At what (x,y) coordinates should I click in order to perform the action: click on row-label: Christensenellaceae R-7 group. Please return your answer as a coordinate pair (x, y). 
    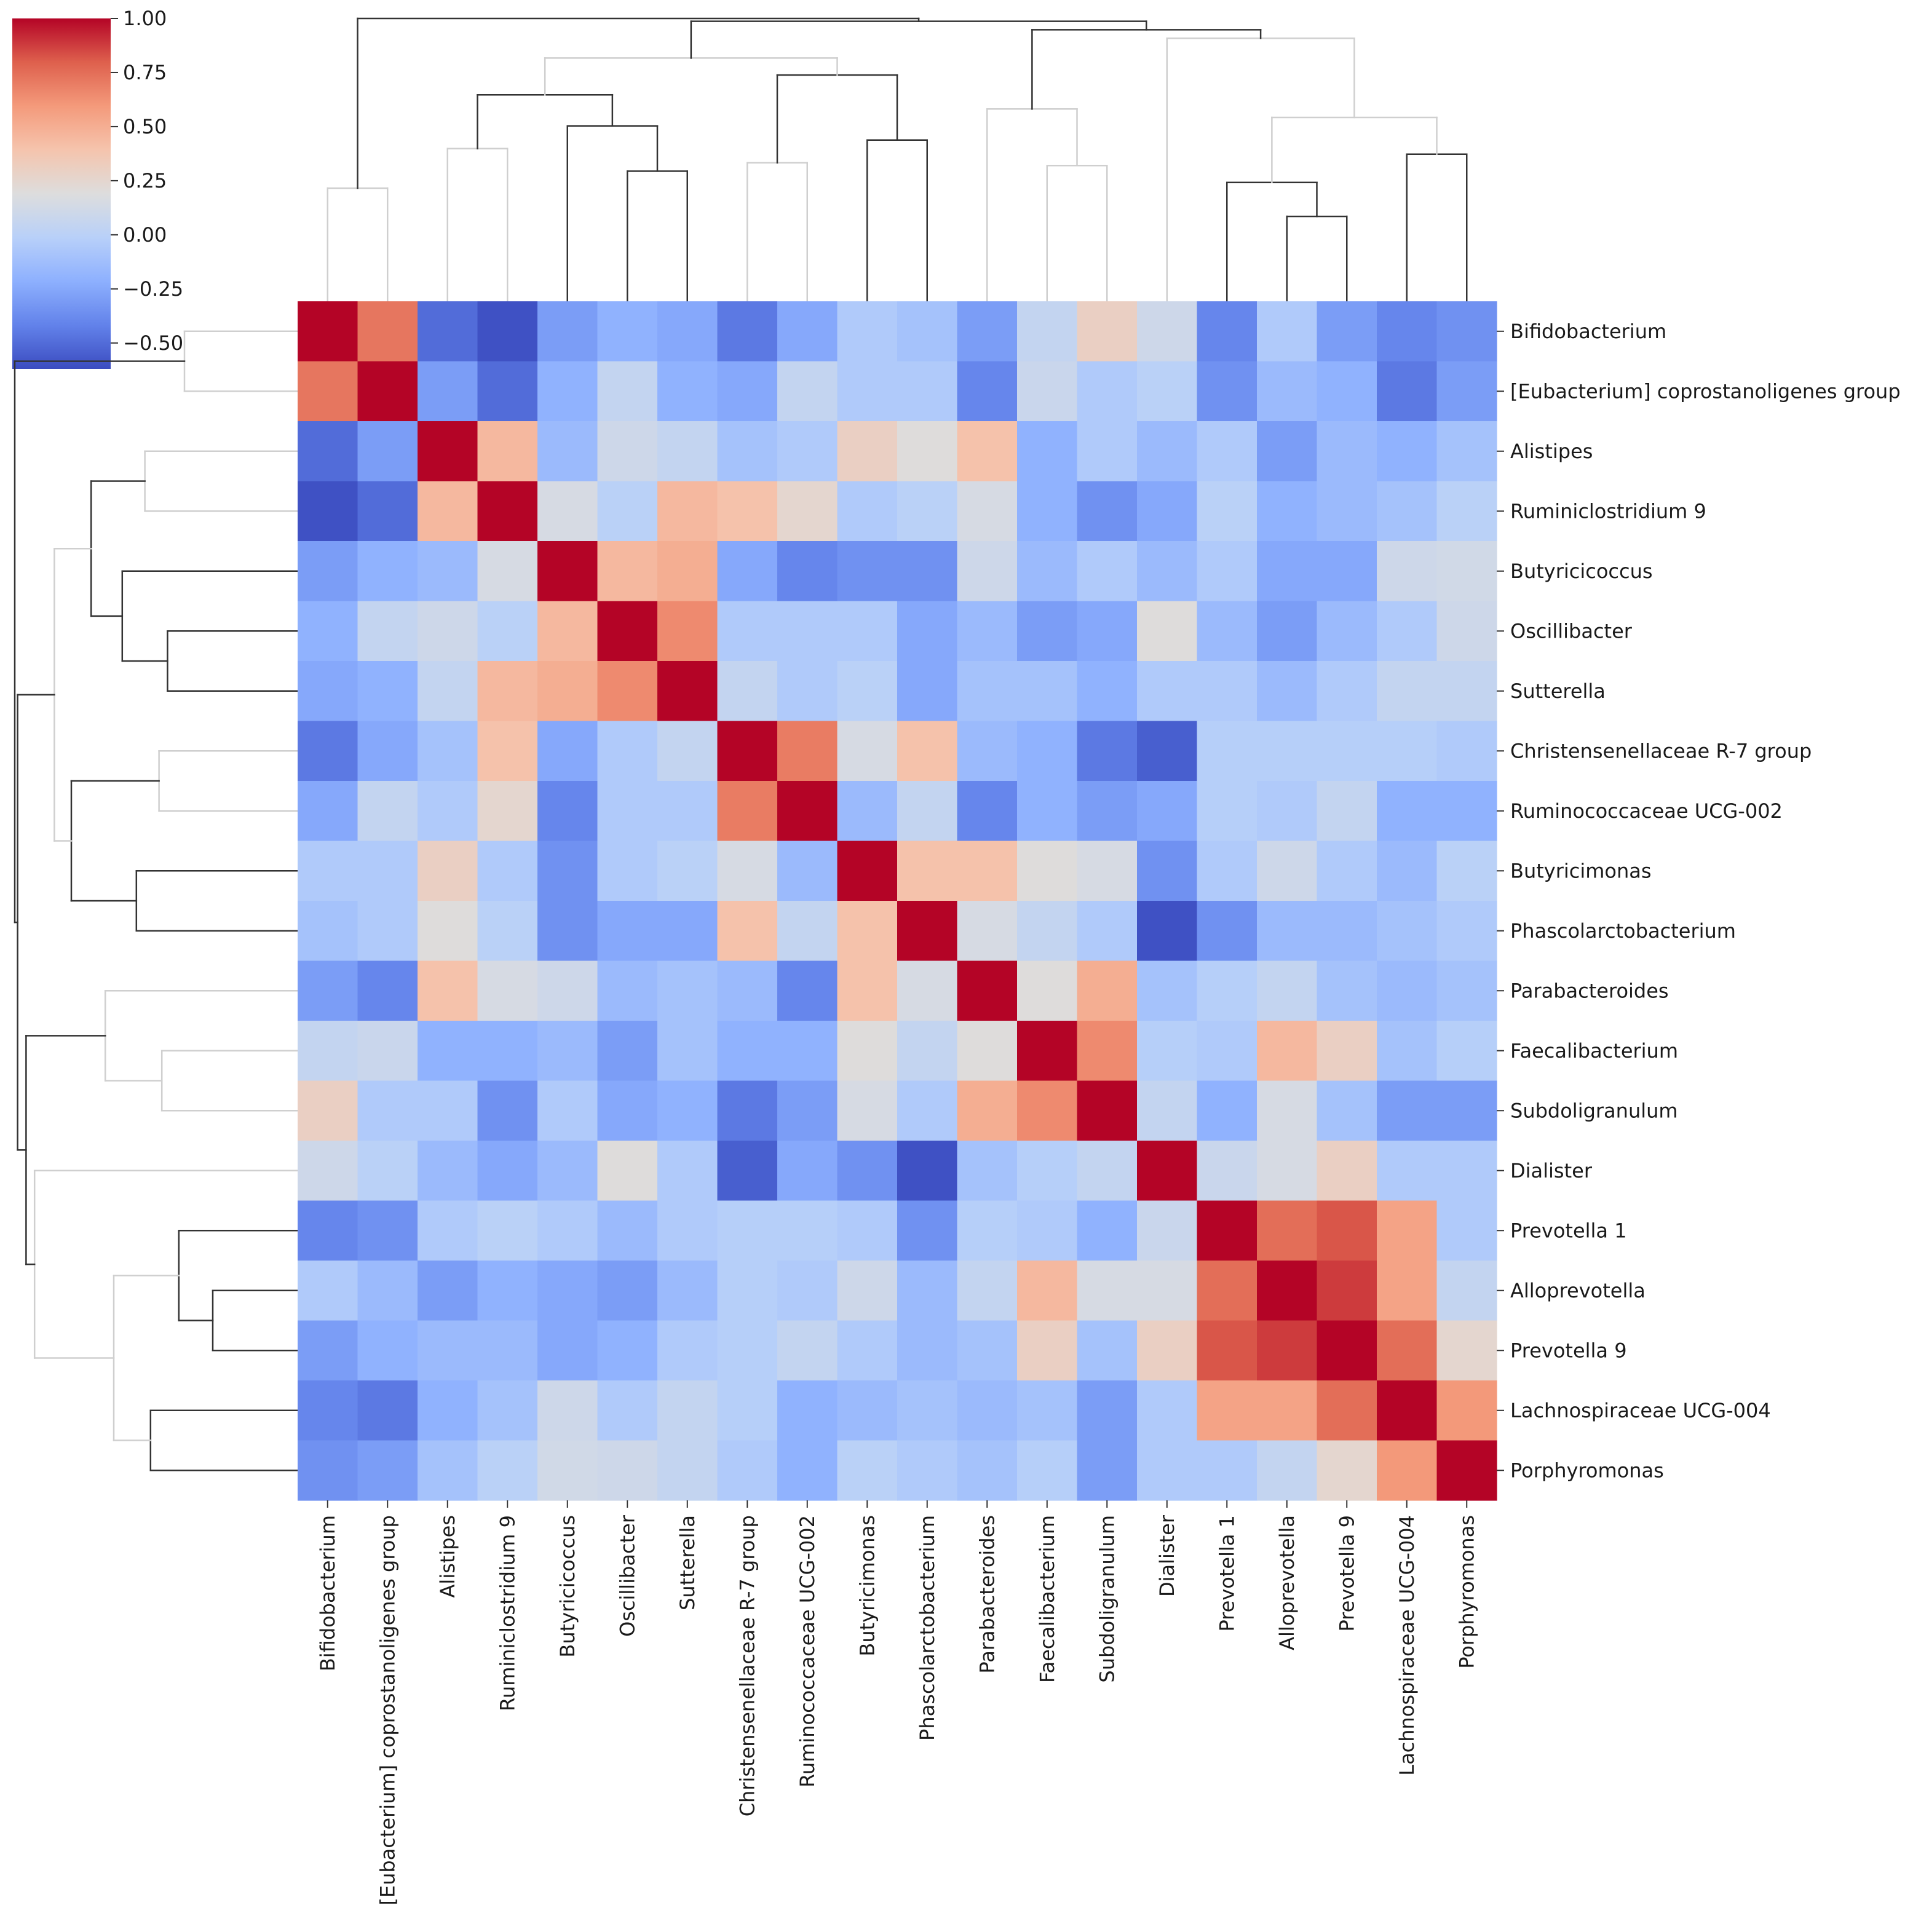
    Looking at the image, I should click on (1661, 750).